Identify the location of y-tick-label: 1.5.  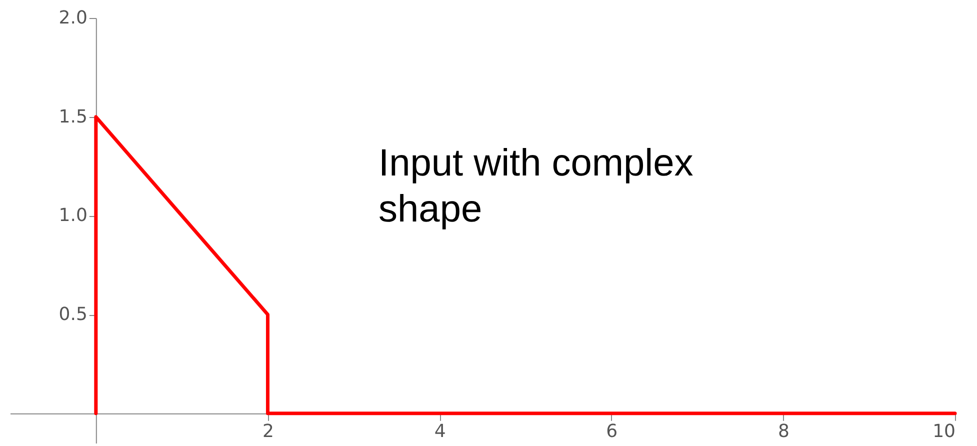
(73, 117).